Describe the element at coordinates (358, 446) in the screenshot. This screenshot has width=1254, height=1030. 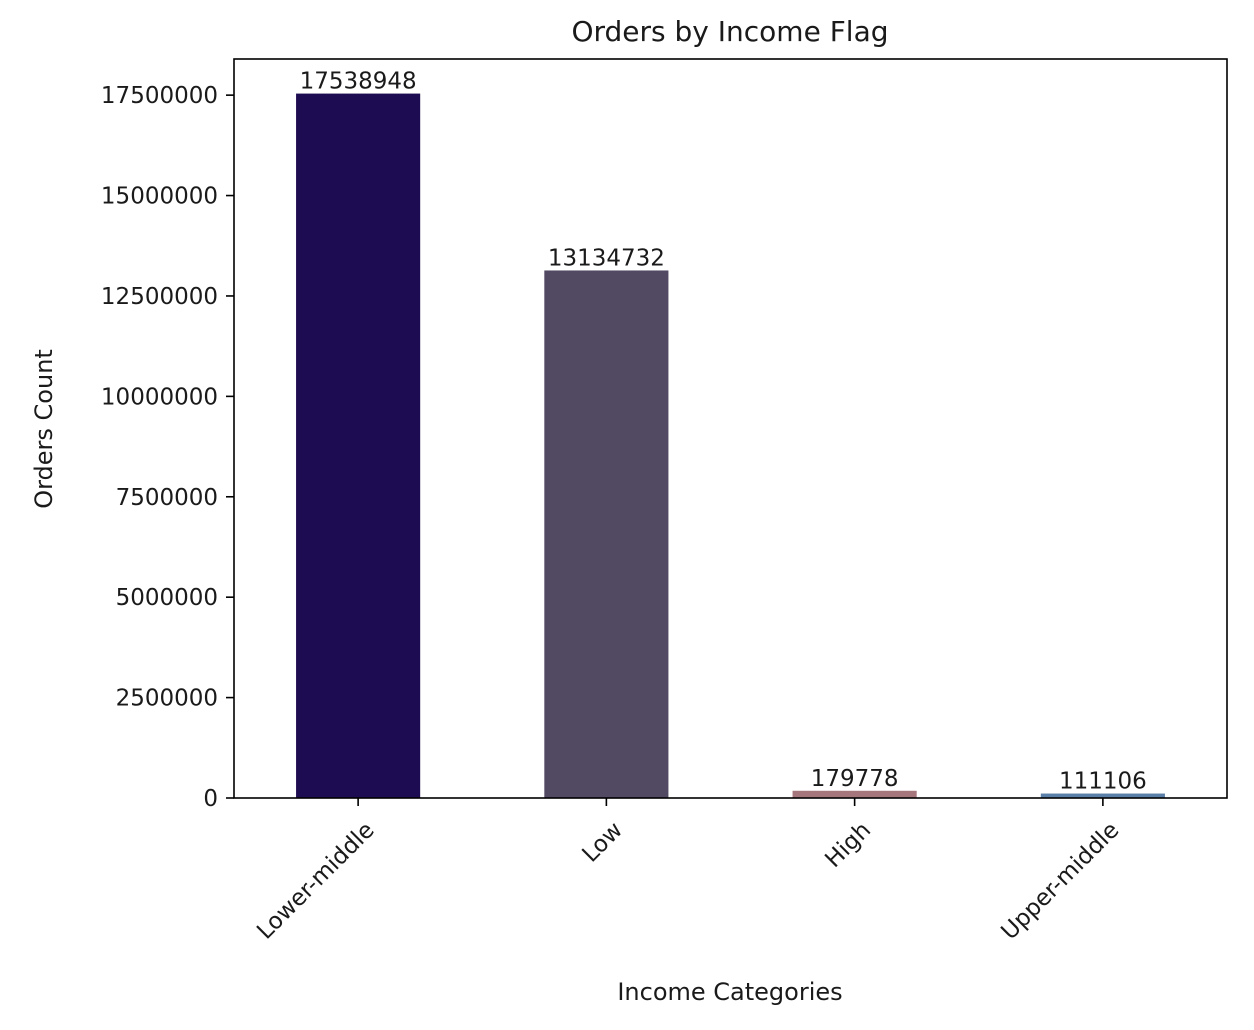
I see `bar-lower-middle` at that location.